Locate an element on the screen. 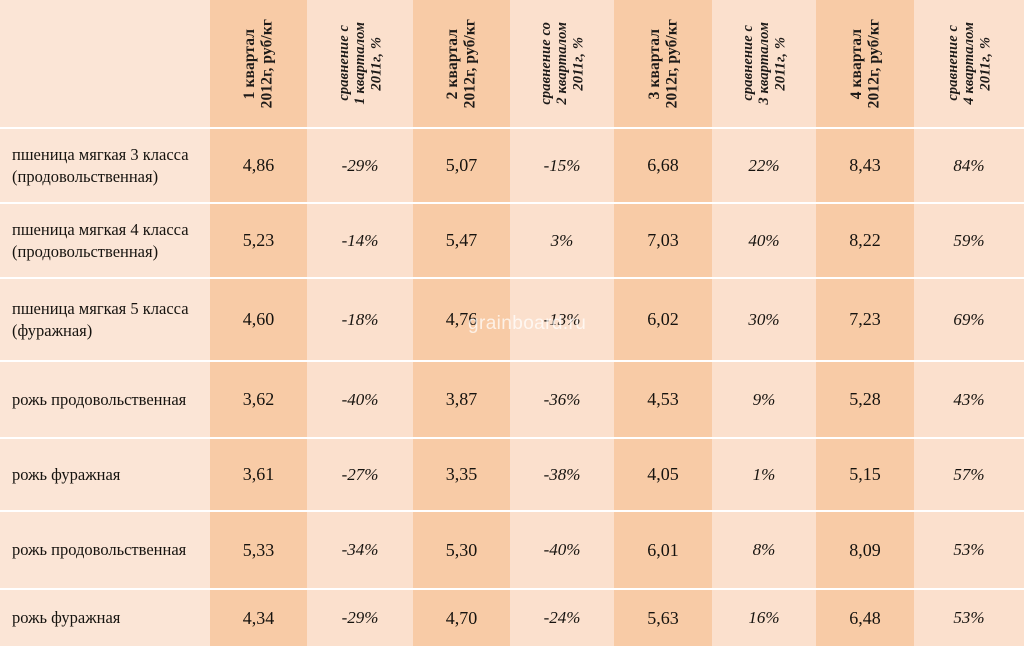 Image resolution: width=1024 pixels, height=646 pixels. column-header-q2-compare: сравнение со 2 кварталом 2011г, % is located at coordinates (562, 64).